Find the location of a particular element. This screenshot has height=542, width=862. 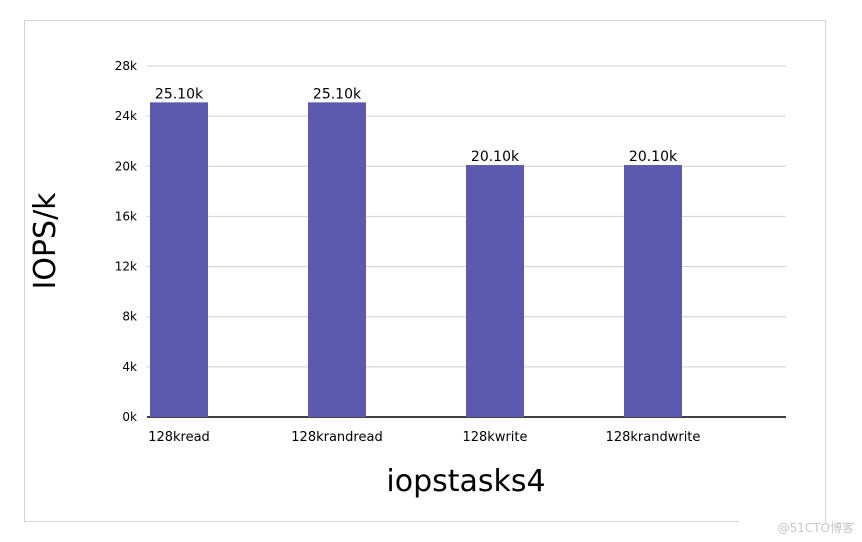

data-labels: 25.10k 25.10k 20.10k 20.10k is located at coordinates (416, 125).